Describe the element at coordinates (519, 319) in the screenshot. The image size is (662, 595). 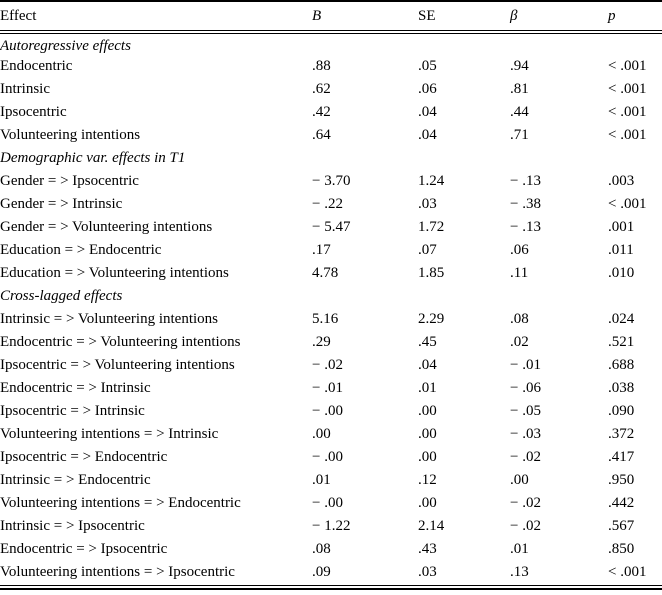
I see `cell-beta: .08` at that location.